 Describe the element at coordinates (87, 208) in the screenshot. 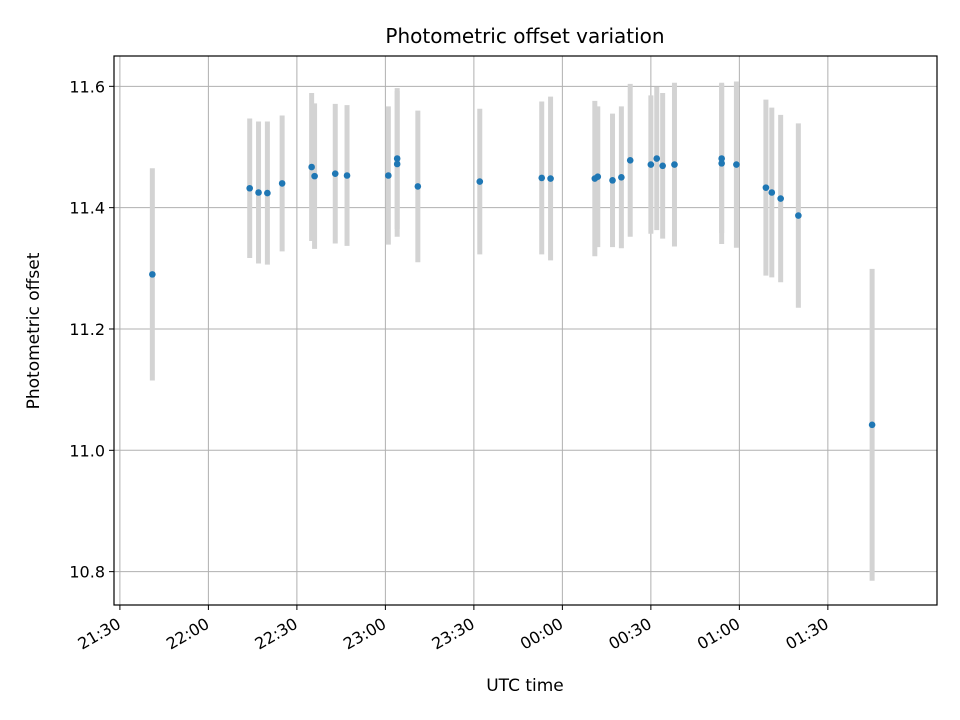

I see `y-tick-label: 11.4` at that location.